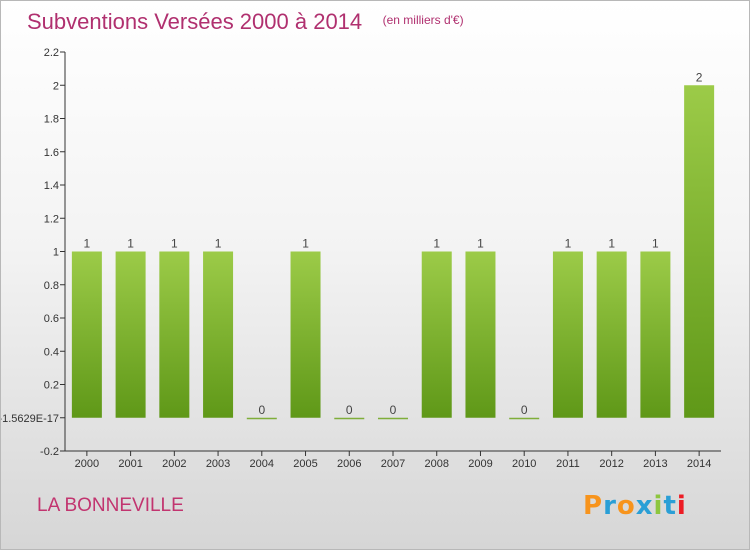 This screenshot has width=750, height=550. What do you see at coordinates (393, 410) in the screenshot?
I see `data-label-2007: 0` at bounding box center [393, 410].